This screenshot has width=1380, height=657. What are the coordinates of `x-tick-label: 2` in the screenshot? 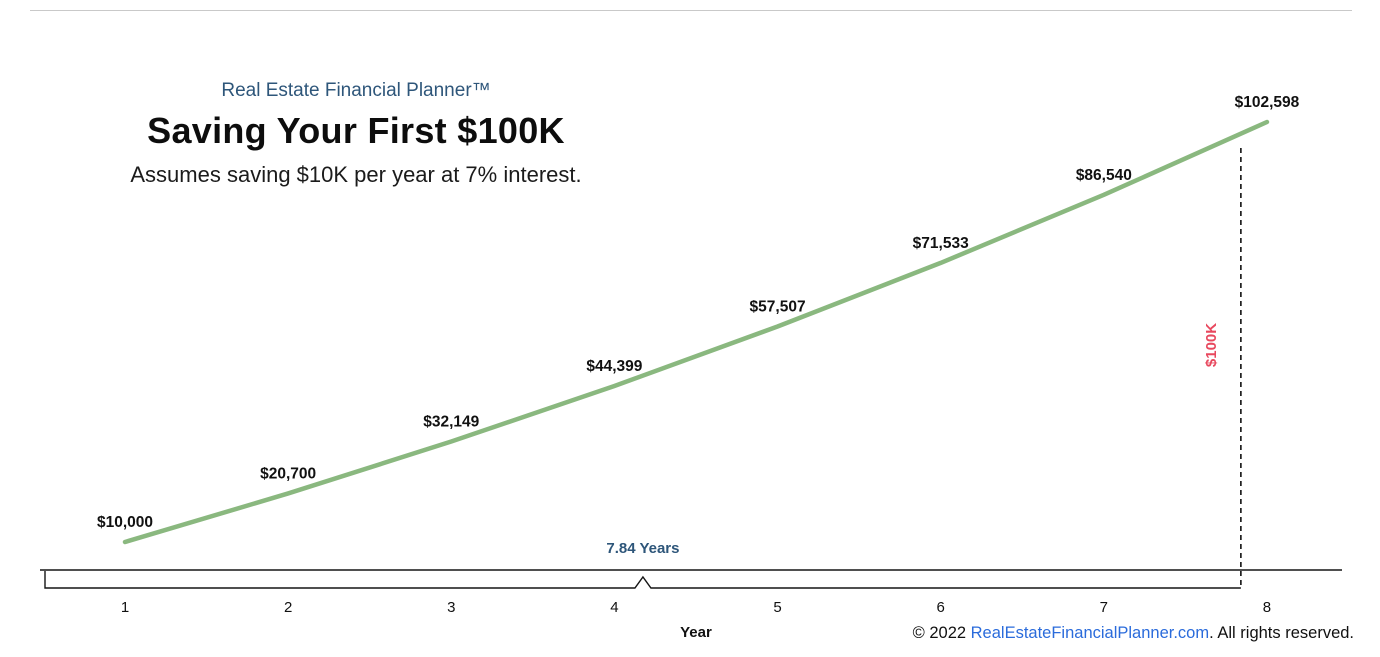 It's located at (288, 607).